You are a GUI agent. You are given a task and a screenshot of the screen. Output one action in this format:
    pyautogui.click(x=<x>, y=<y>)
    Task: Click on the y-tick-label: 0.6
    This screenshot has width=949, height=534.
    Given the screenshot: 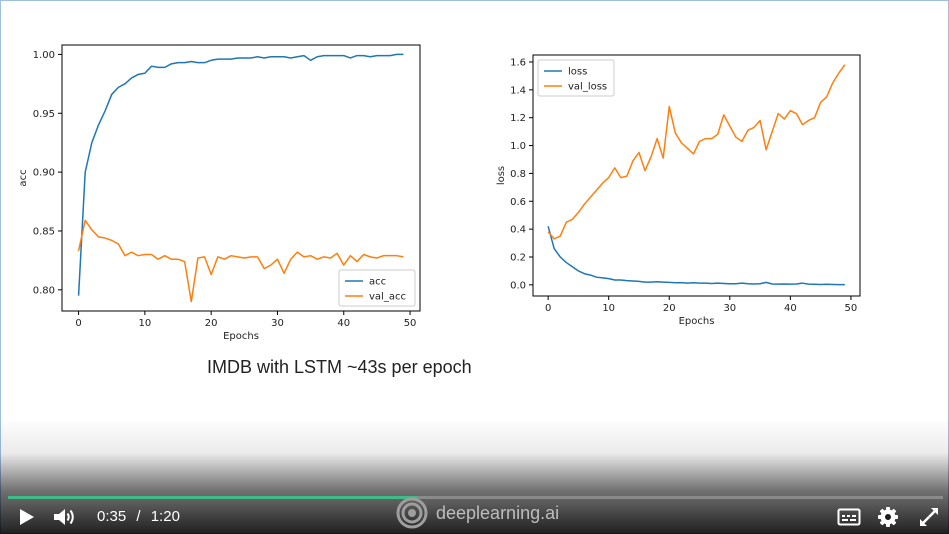 What is the action you would take?
    pyautogui.click(x=518, y=202)
    